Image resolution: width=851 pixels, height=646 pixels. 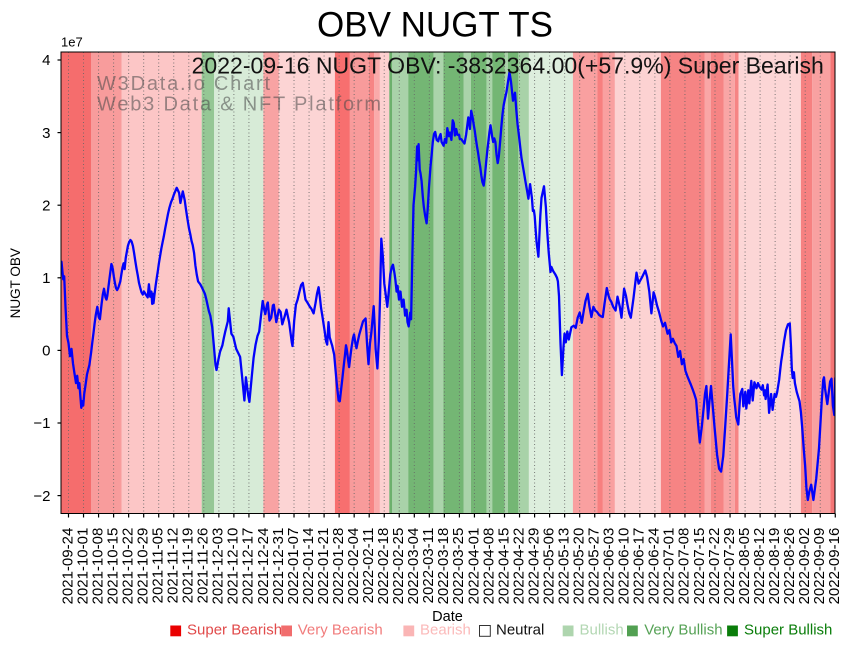 I want to click on svg-text: 2022-02-11, so click(x=368, y=566).